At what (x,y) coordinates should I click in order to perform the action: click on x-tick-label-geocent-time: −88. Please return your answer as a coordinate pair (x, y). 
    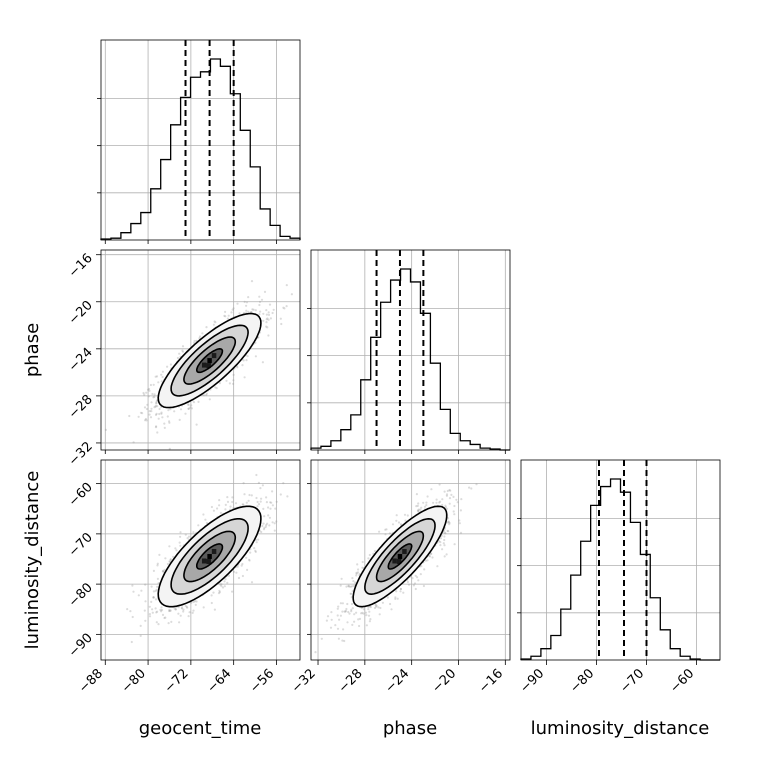
    Looking at the image, I should click on (91, 681).